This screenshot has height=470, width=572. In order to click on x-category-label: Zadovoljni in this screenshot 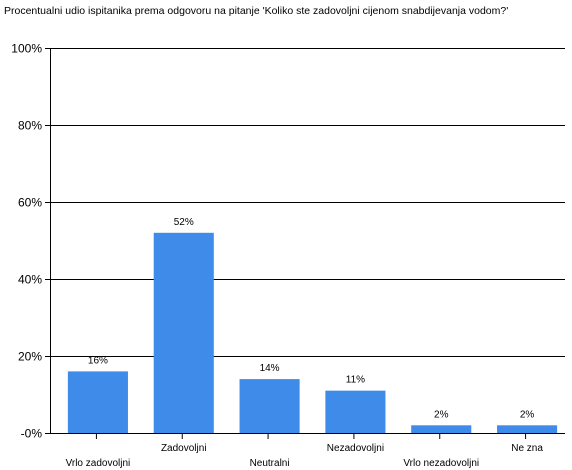, I will do `click(184, 448)`.